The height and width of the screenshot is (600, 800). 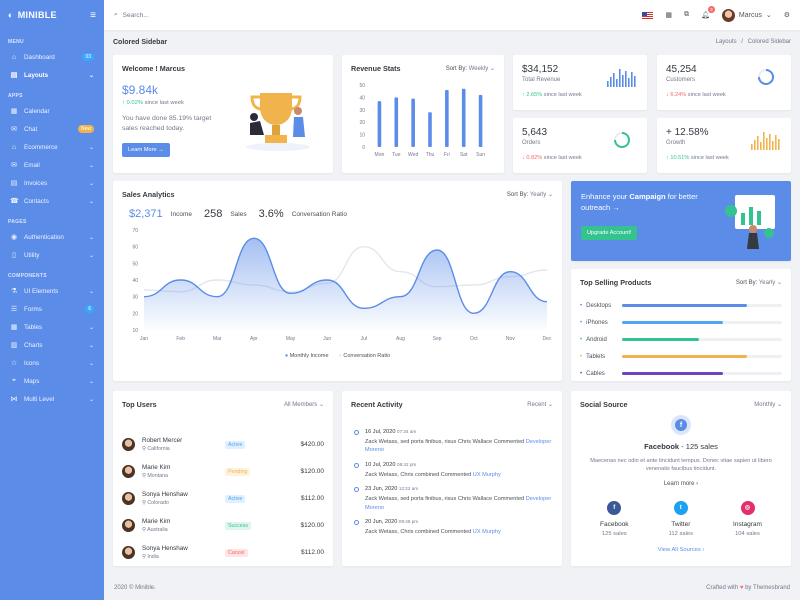 I want to click on sidebar-item-layouts: ▤ Layouts ⌄, so click(x=52, y=75).